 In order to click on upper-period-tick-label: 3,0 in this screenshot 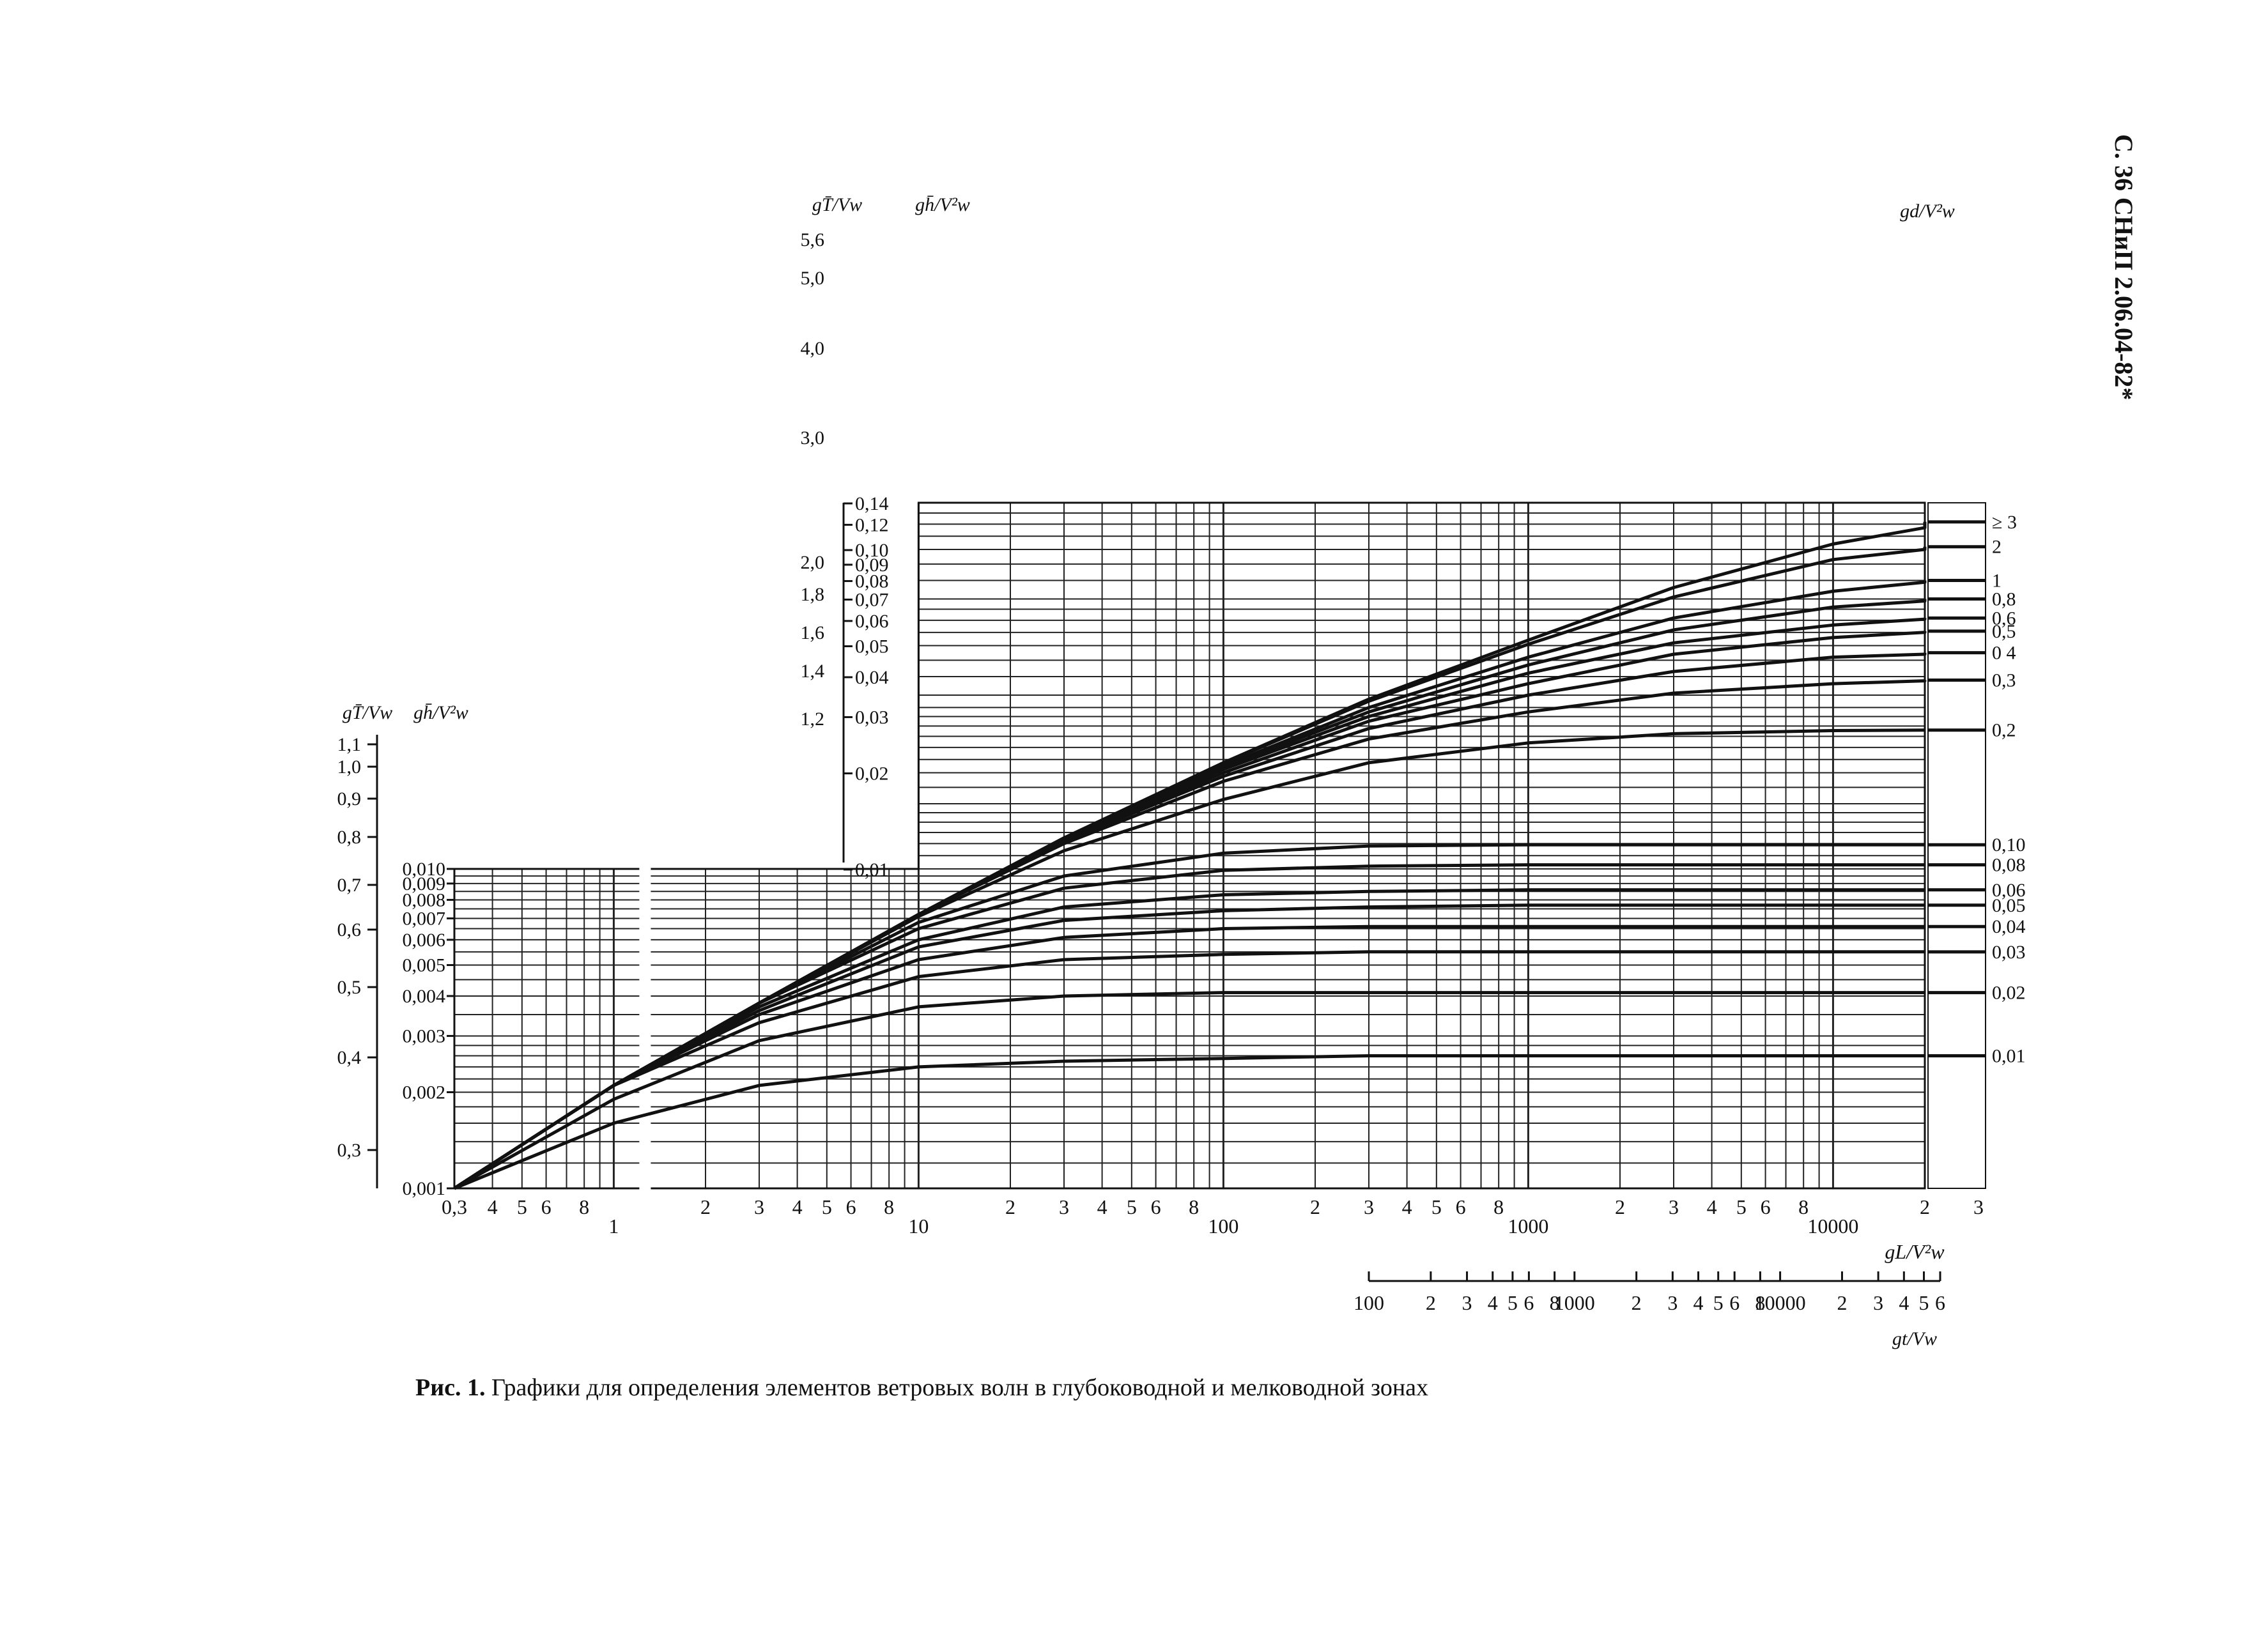, I will do `click(813, 438)`.